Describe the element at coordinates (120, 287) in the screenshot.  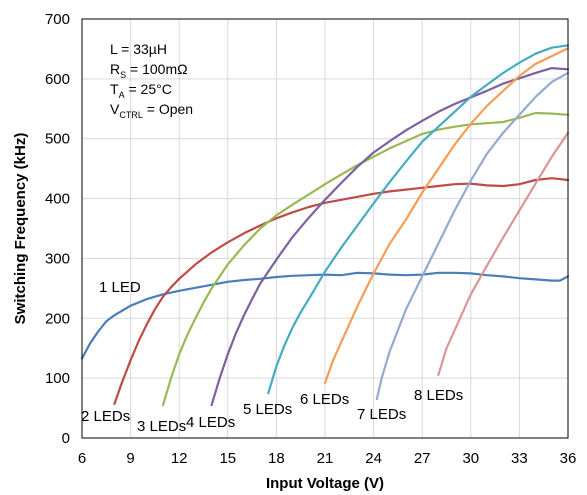
I see `series-label-1: 1 LED` at that location.